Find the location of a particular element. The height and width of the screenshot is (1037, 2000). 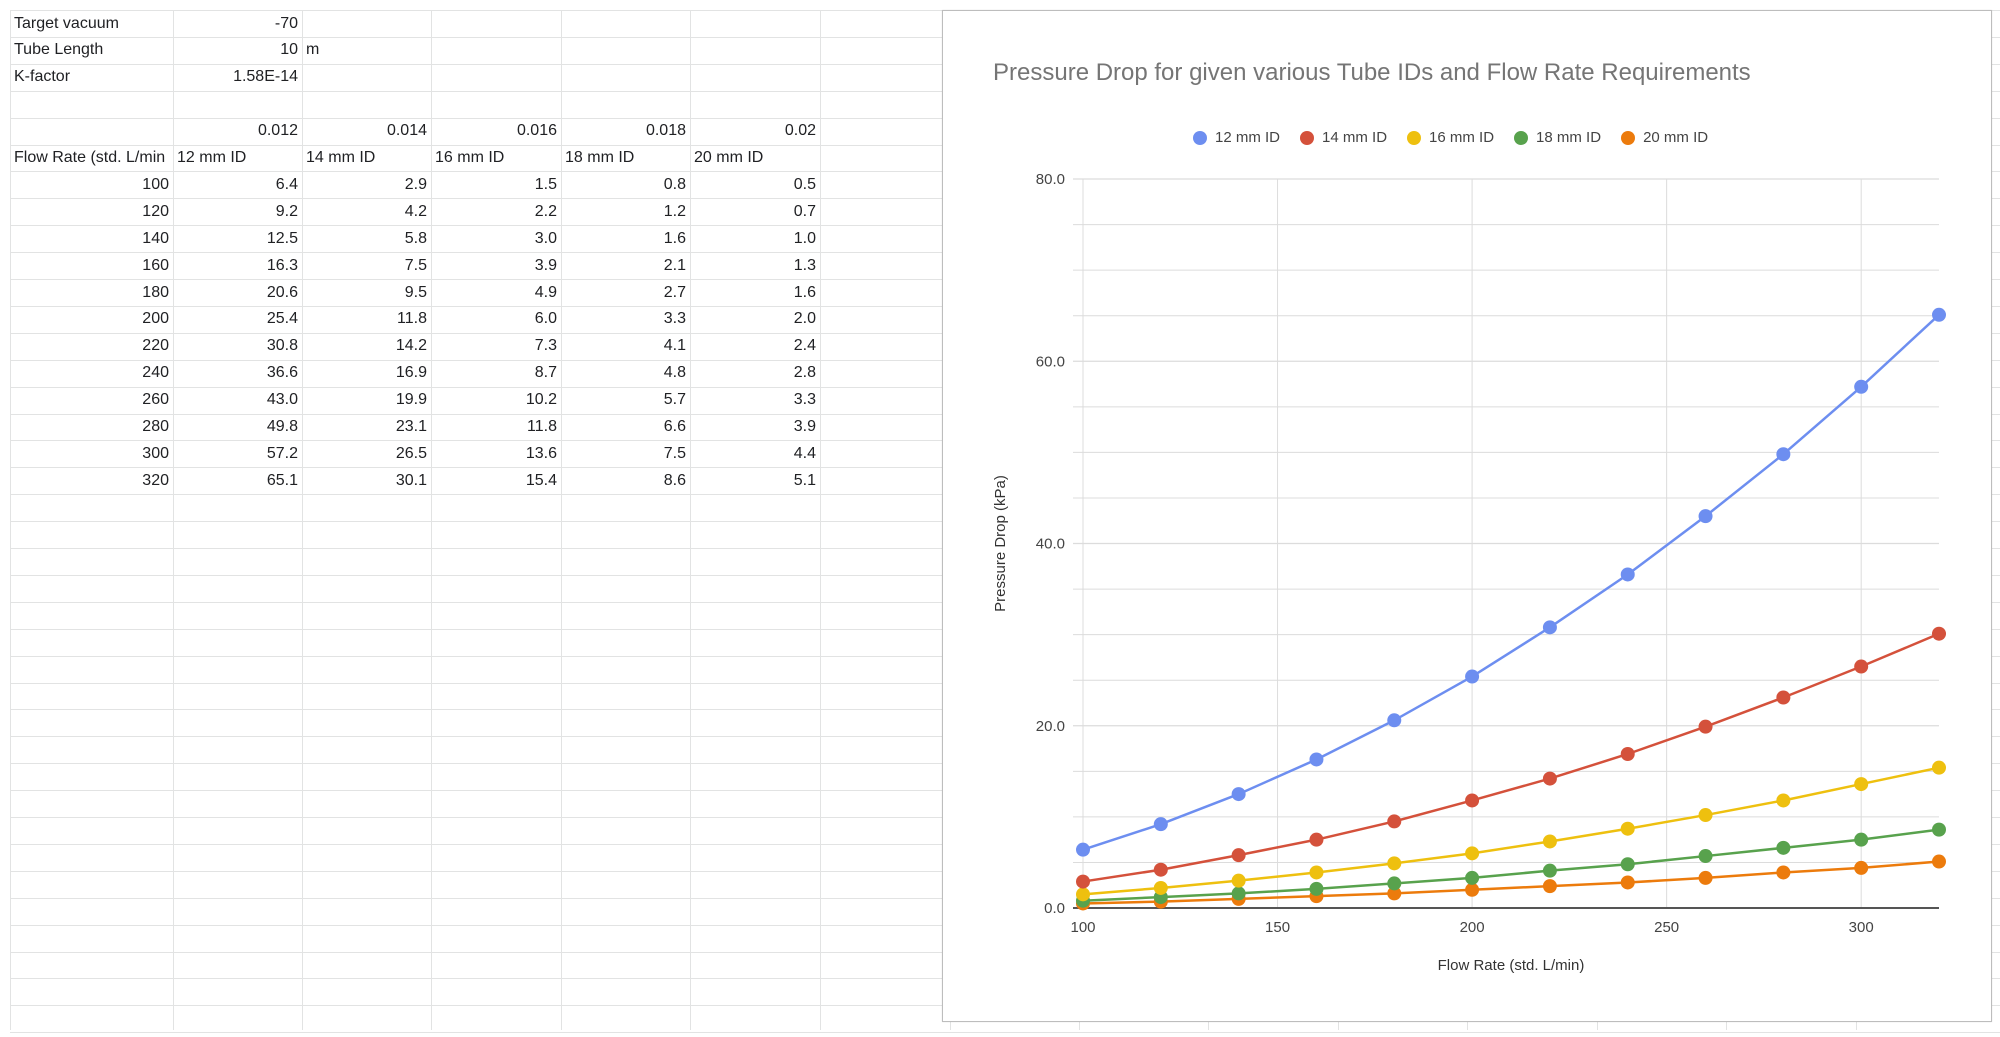

flow-rate-cell: 160 is located at coordinates (155, 265).